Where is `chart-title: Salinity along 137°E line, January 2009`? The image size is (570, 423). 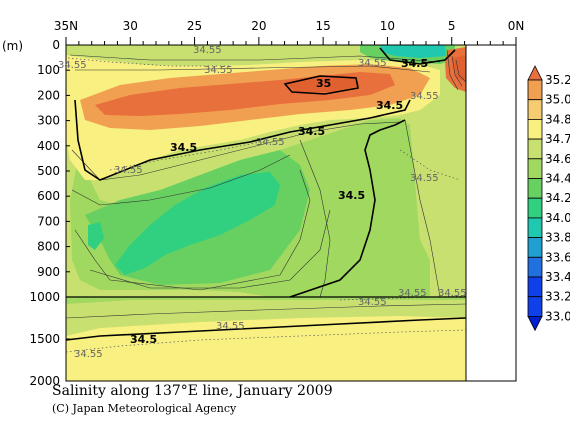 chart-title: Salinity along 137°E line, January 2009 is located at coordinates (192, 391).